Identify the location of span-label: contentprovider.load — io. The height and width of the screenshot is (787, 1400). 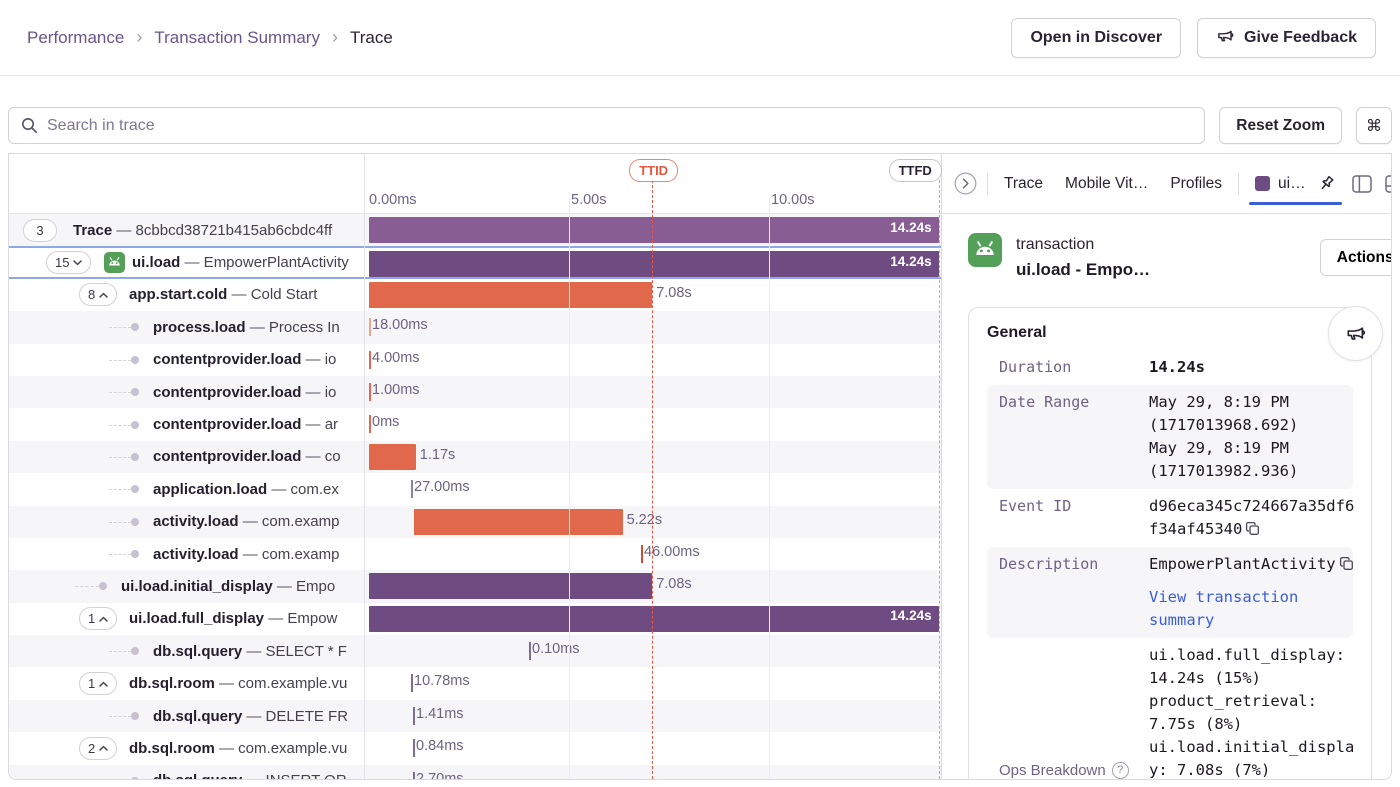
(245, 360).